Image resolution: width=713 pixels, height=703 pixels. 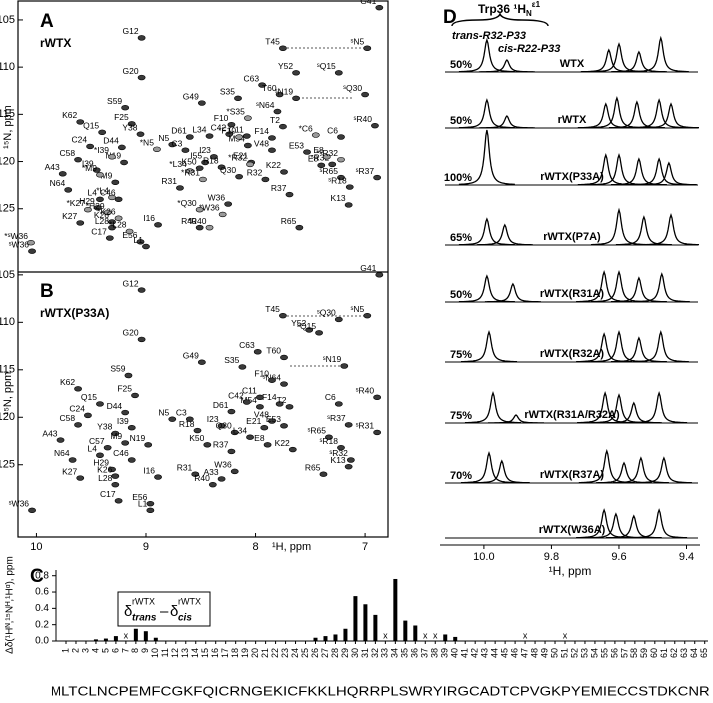 What do you see at coordinates (269, 88) in the screenshot?
I see `peak-label: T60` at bounding box center [269, 88].